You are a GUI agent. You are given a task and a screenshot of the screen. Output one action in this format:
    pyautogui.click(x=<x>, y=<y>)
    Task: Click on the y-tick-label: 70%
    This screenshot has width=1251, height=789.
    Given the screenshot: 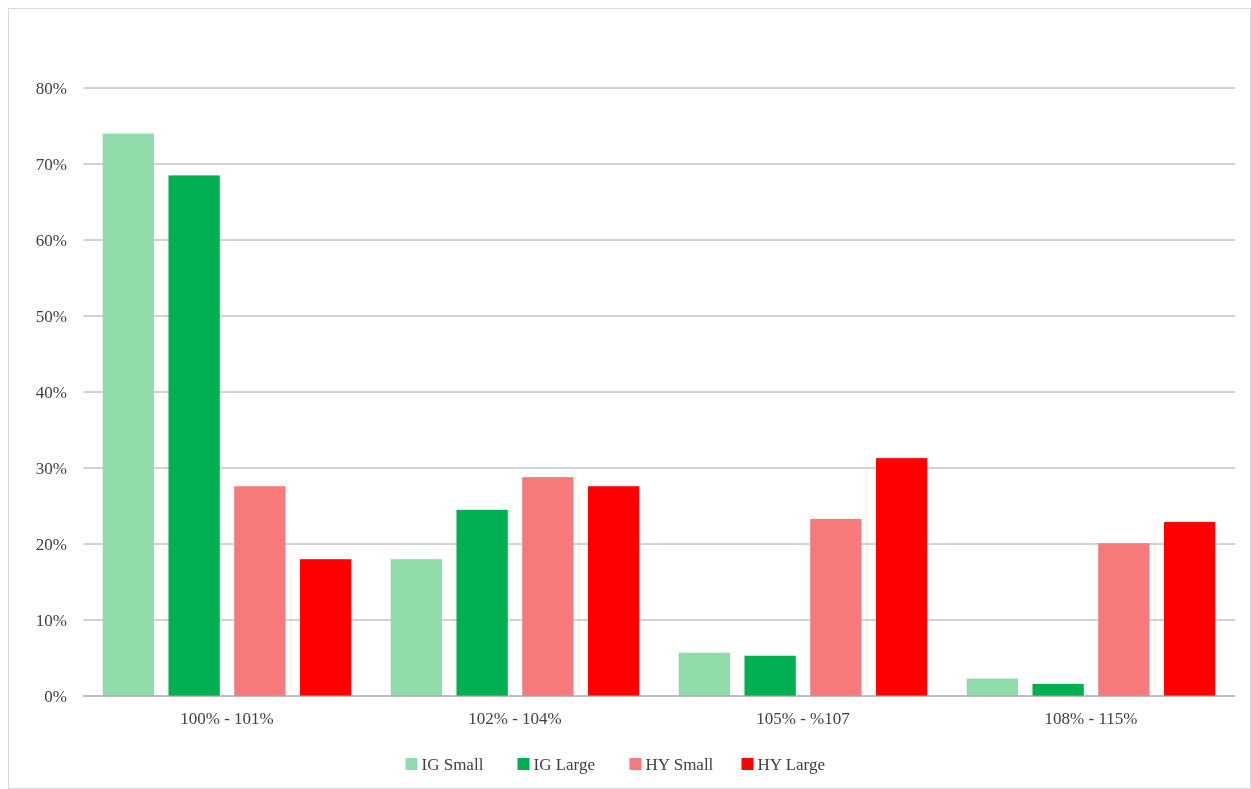 What is the action you would take?
    pyautogui.click(x=51, y=164)
    